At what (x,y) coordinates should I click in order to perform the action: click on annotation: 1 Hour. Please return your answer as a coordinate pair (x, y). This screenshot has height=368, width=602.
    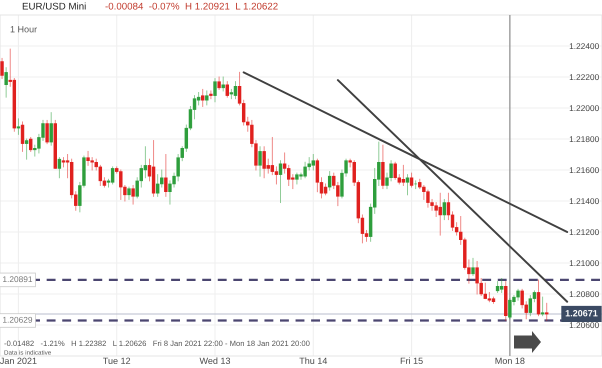
    Looking at the image, I should click on (23, 29).